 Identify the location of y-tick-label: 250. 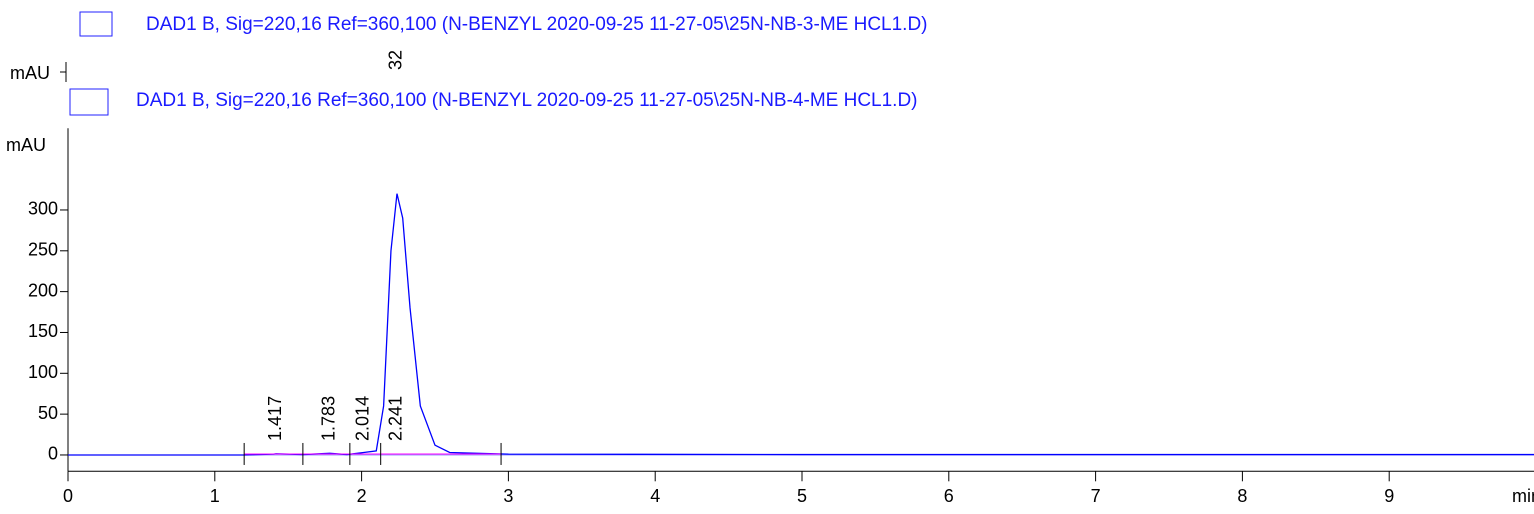
(43, 250).